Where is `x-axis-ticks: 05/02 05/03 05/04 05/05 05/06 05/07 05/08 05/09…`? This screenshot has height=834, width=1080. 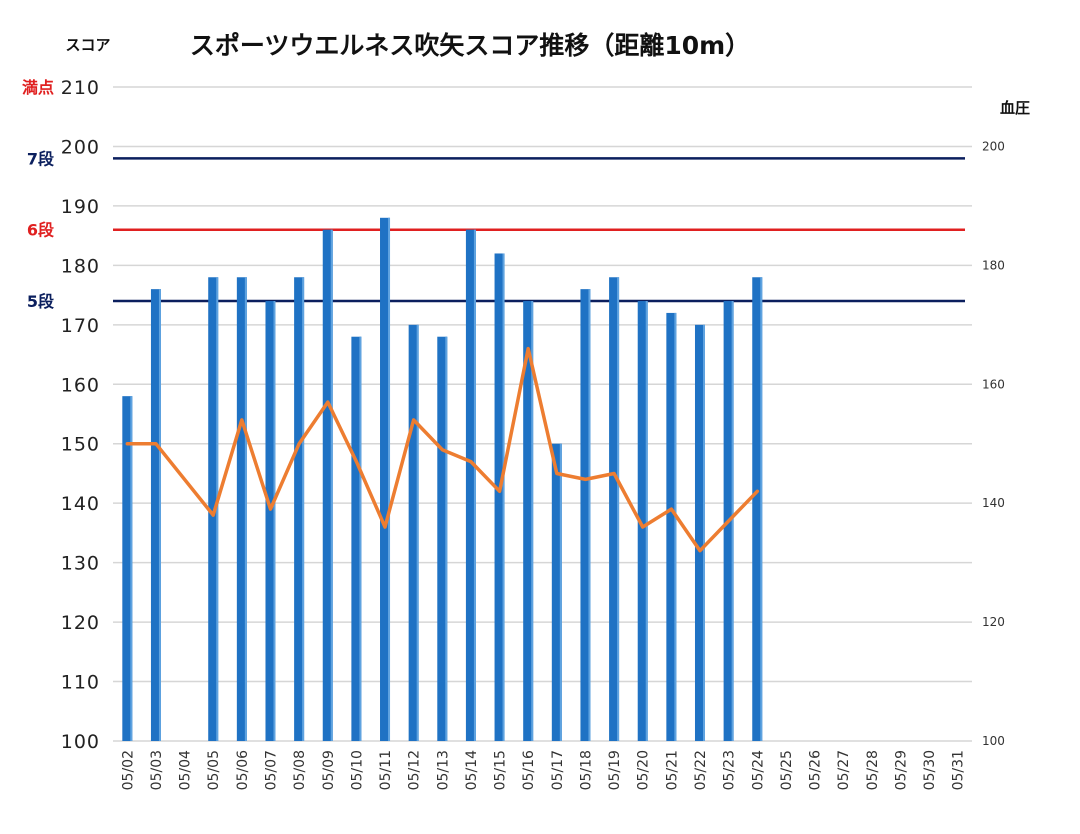 x-axis-ticks: 05/02 05/03 05/04 05/05 05/06 05/07 05/08 05/09… is located at coordinates (543, 770).